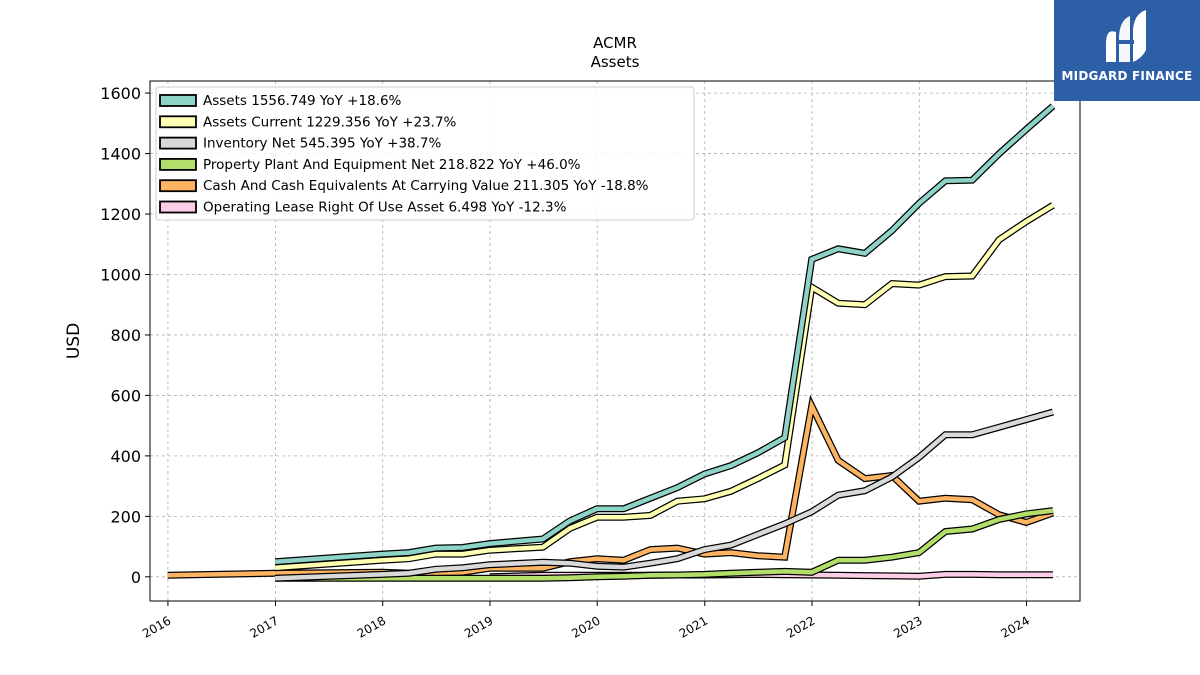 Image resolution: width=1200 pixels, height=675 pixels. I want to click on x-tick-label: 2016, so click(156, 626).